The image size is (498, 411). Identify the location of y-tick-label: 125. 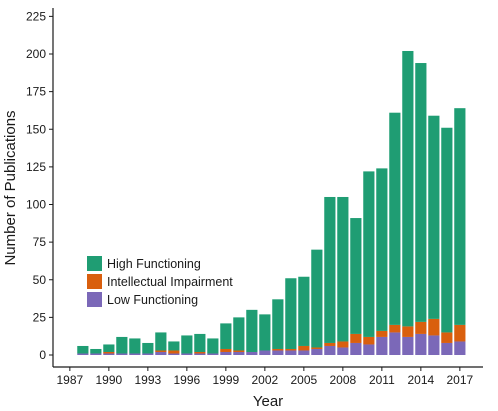
(36, 167).